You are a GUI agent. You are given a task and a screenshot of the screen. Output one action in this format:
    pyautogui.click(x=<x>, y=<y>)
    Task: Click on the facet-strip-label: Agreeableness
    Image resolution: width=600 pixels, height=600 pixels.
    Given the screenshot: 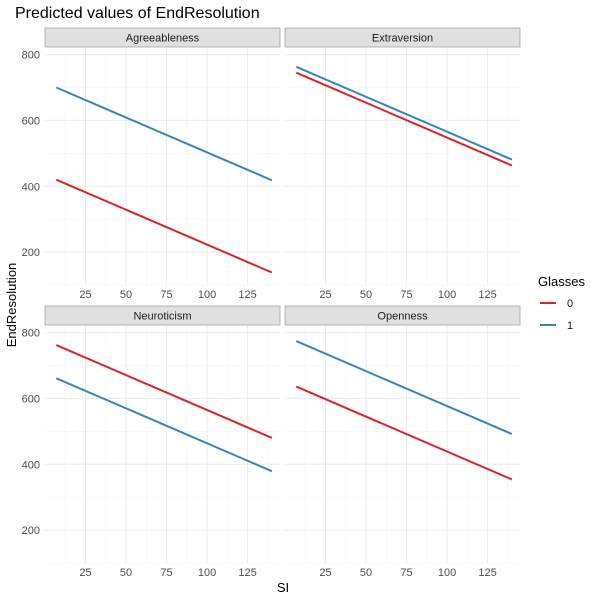 What is the action you would take?
    pyautogui.click(x=163, y=39)
    